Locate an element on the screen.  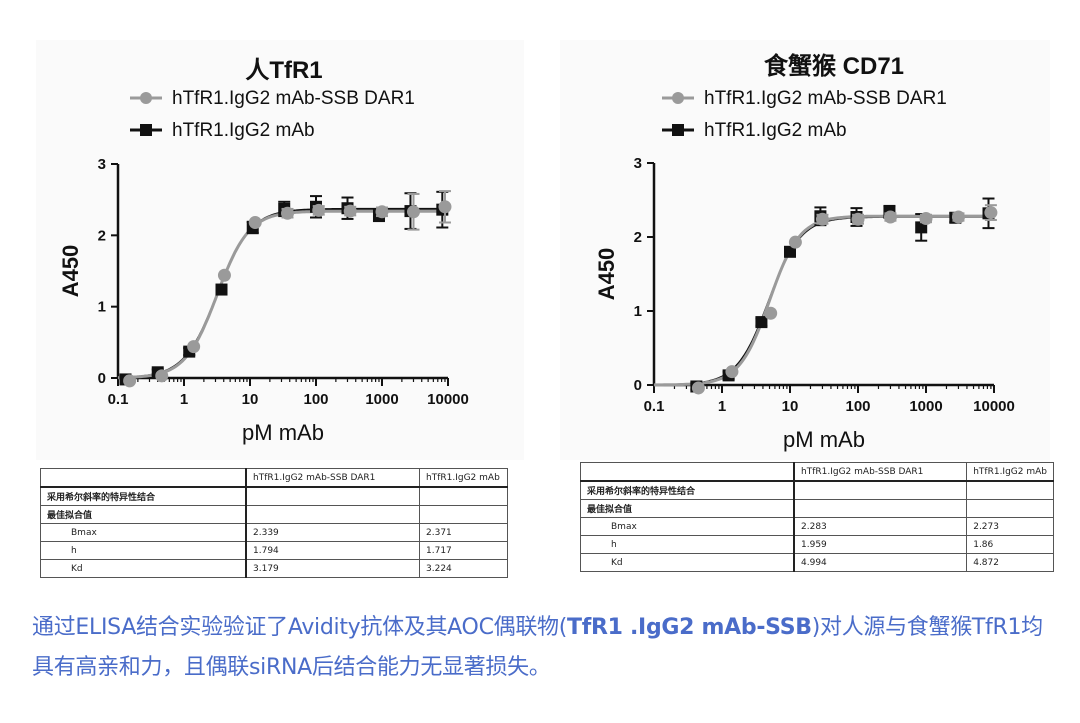
x-tick-label: 100 is located at coordinates (315, 399).